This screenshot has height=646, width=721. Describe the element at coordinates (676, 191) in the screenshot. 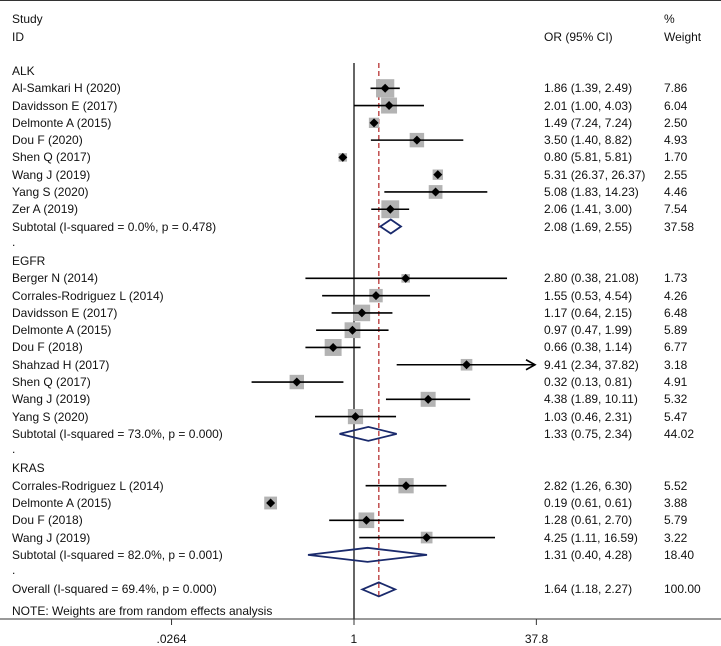

I see `weight-value: 4.46` at that location.